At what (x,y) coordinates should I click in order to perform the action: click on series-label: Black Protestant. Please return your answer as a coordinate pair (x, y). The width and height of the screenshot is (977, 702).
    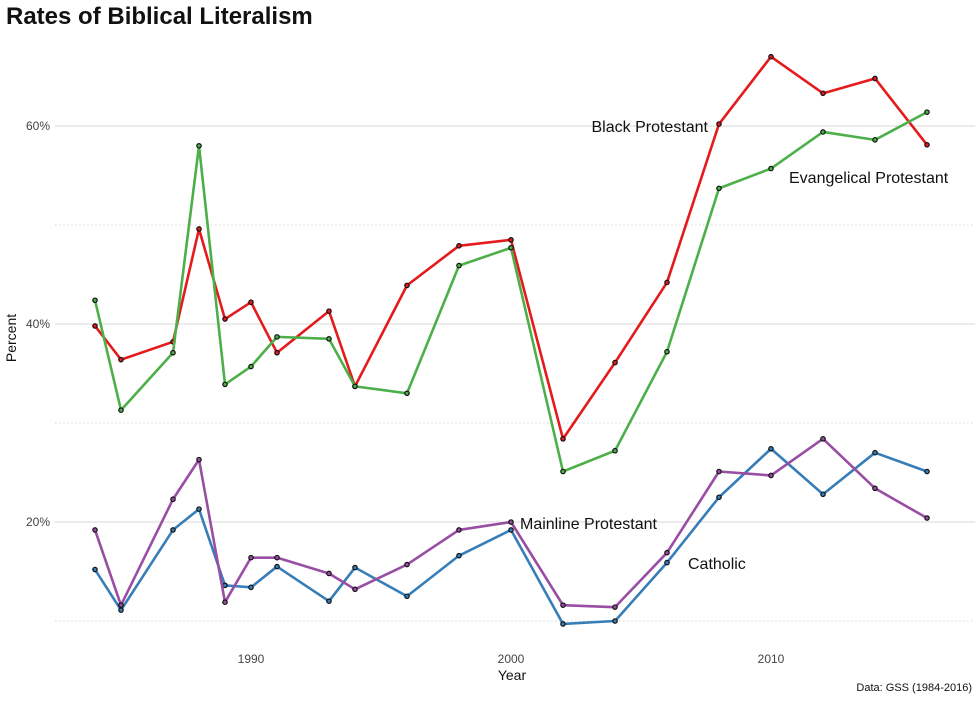
    Looking at the image, I should click on (650, 127).